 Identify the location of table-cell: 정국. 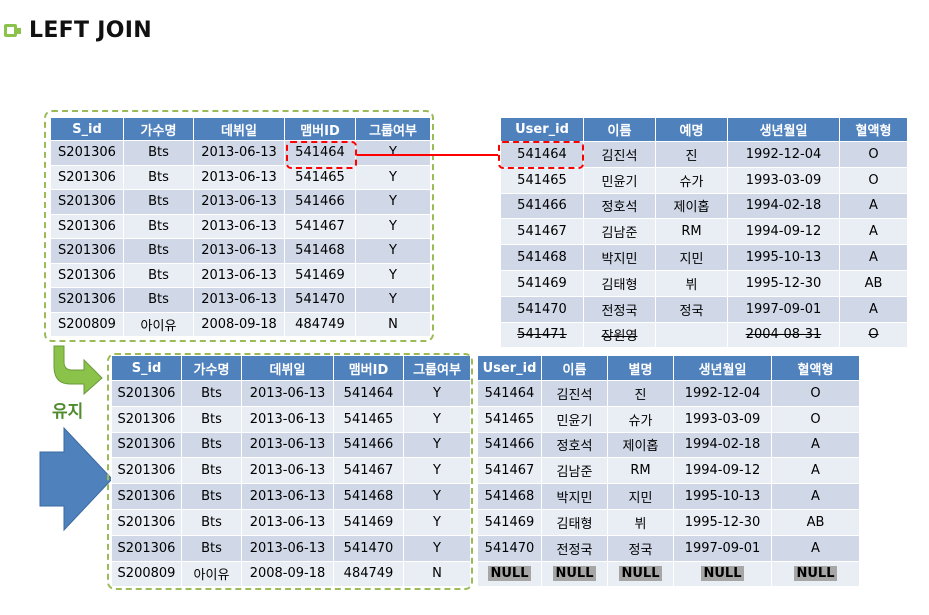
(640, 548).